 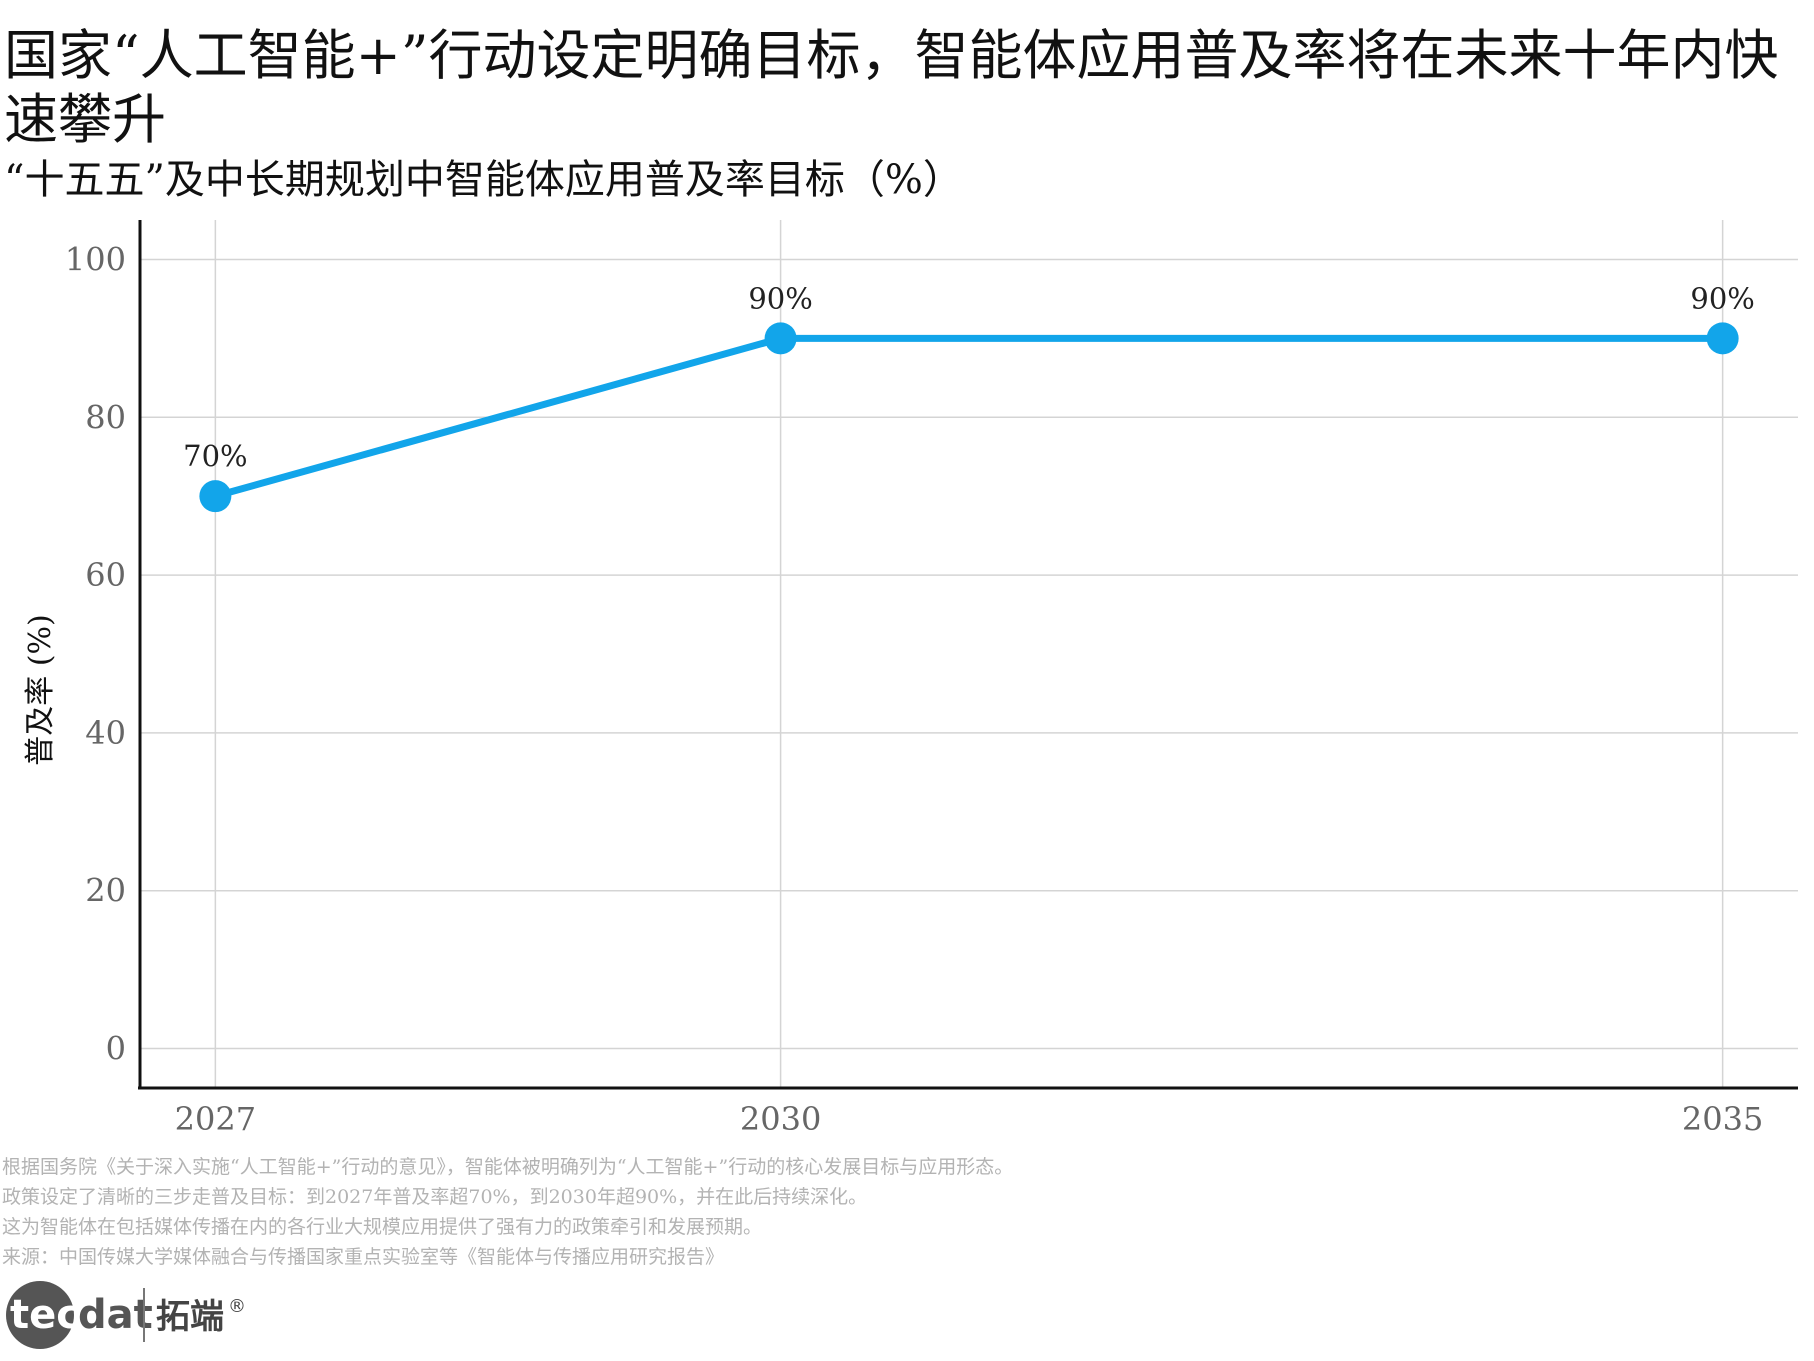 What do you see at coordinates (215, 456) in the screenshot?
I see `data-label: 70%` at bounding box center [215, 456].